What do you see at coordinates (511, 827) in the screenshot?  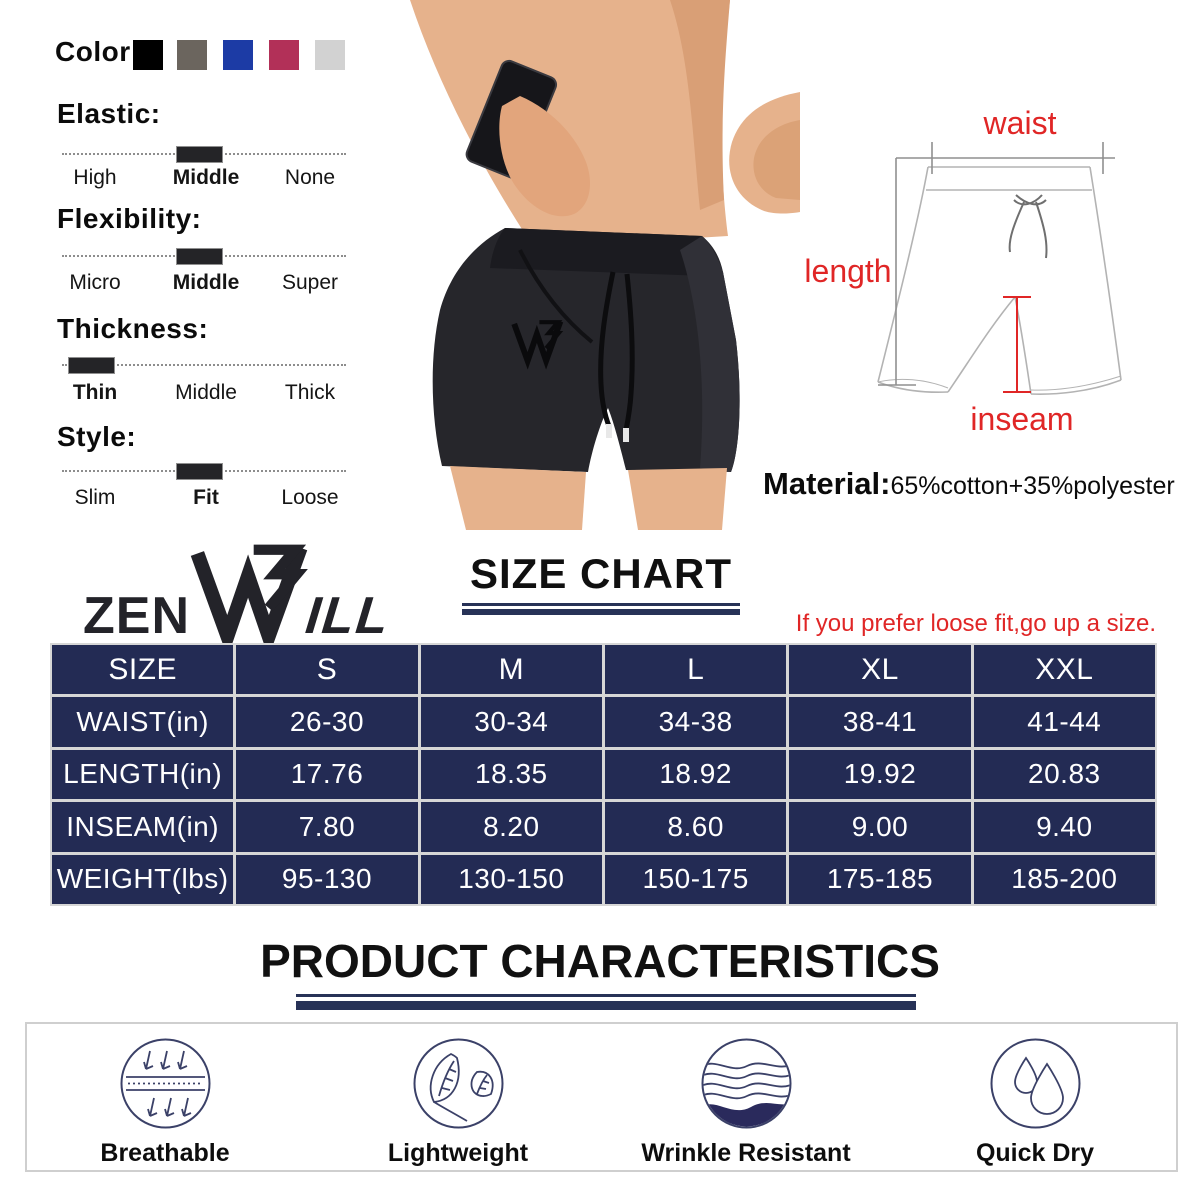 I see `inseam-m: 8.20` at bounding box center [511, 827].